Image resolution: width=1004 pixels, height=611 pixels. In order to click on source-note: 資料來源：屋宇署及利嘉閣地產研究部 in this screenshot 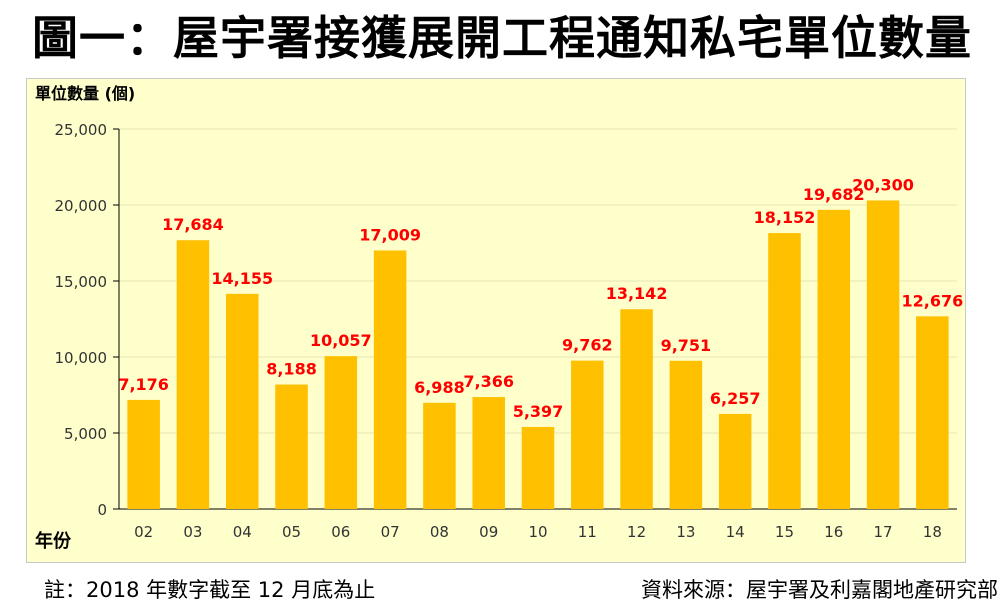, I will do `click(819, 590)`.